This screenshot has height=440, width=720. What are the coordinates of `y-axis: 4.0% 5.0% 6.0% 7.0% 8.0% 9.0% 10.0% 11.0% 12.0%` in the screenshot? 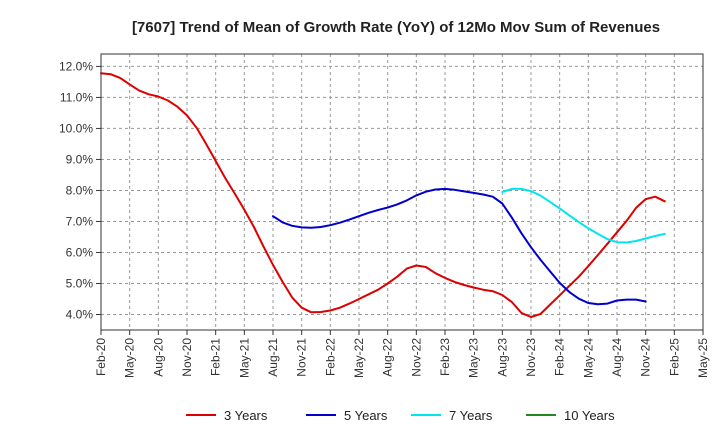 It's located at (80, 190).